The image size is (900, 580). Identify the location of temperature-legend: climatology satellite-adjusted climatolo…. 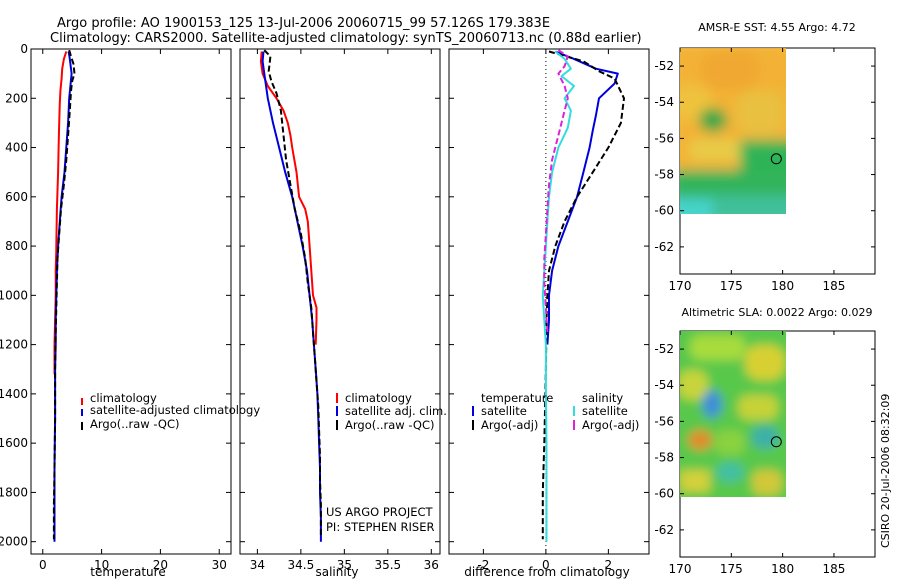
(170, 411).